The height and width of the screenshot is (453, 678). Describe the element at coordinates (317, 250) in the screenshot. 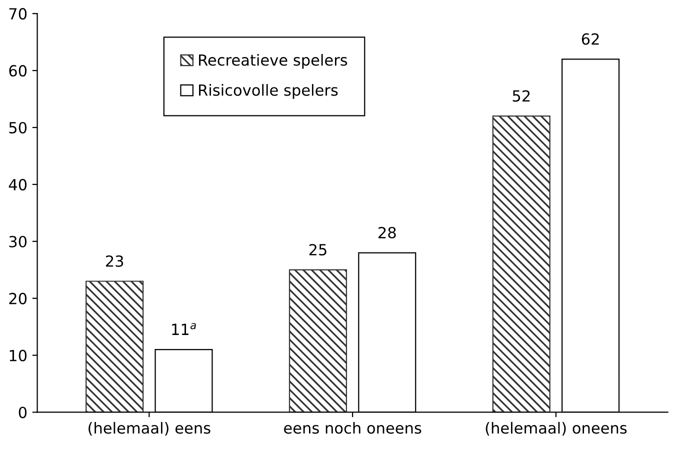

I see `data-label: 25` at that location.